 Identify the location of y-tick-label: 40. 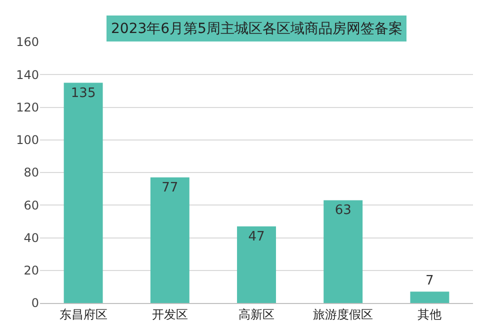
(31, 237).